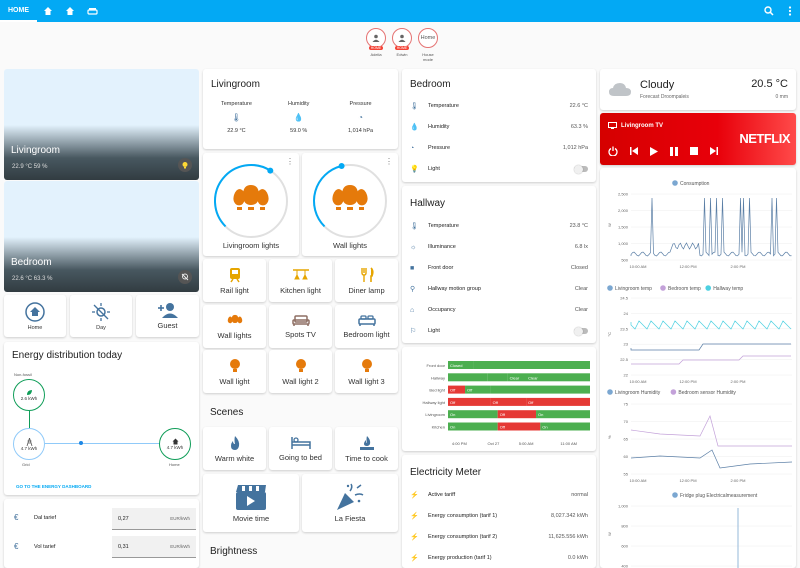 This screenshot has height=568, width=800. I want to click on legend-label: Consumption, so click(695, 184).